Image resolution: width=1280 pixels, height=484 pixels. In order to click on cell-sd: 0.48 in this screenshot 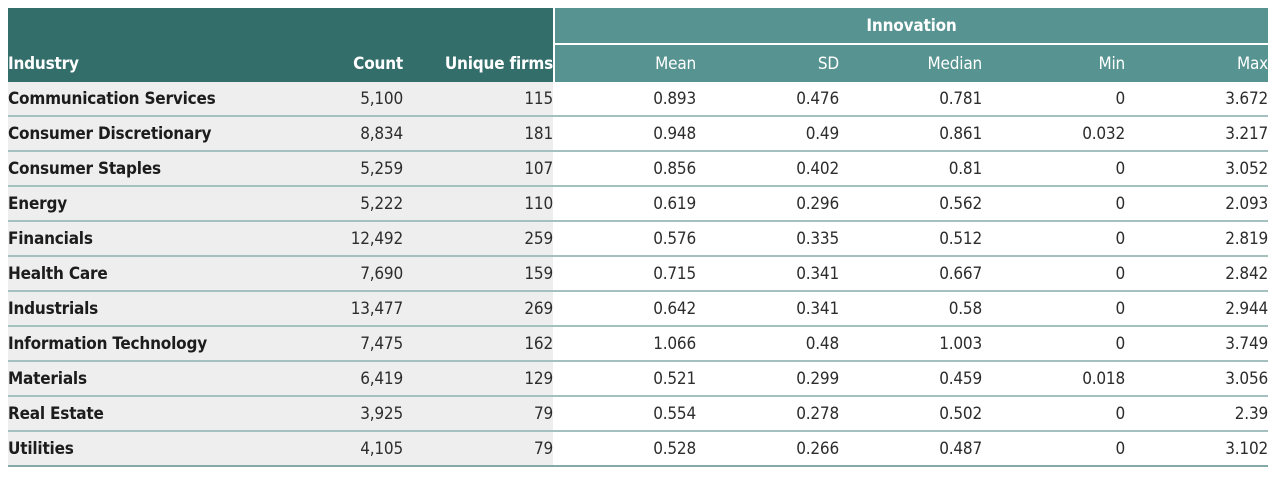, I will do `click(767, 344)`.